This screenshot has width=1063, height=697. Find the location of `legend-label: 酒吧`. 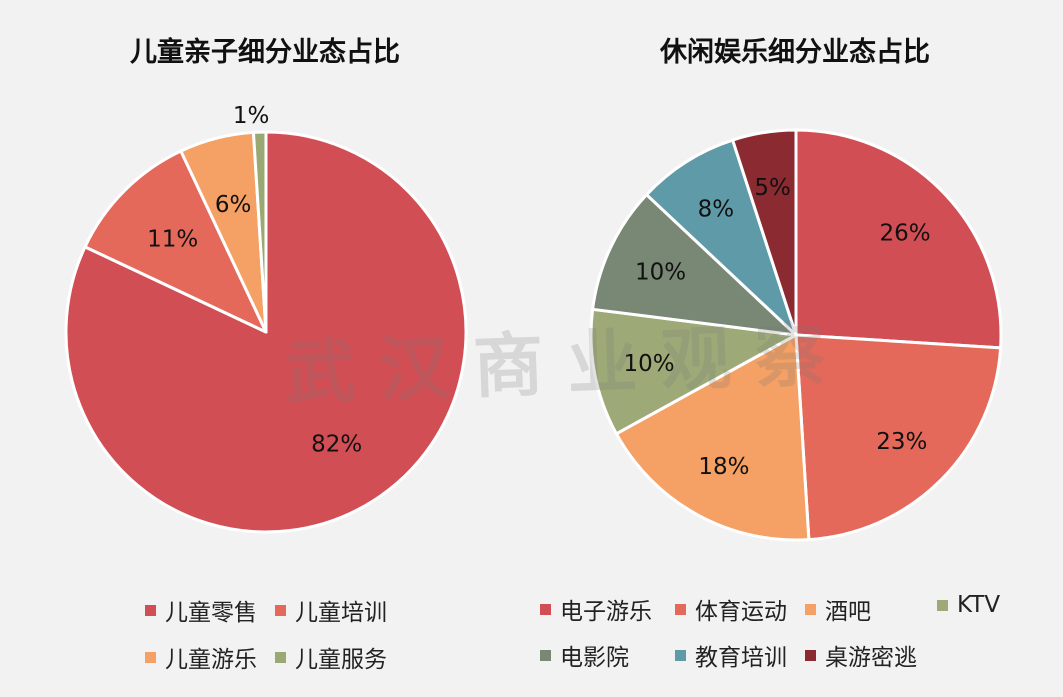

legend-label: 酒吧 is located at coordinates (848, 612).